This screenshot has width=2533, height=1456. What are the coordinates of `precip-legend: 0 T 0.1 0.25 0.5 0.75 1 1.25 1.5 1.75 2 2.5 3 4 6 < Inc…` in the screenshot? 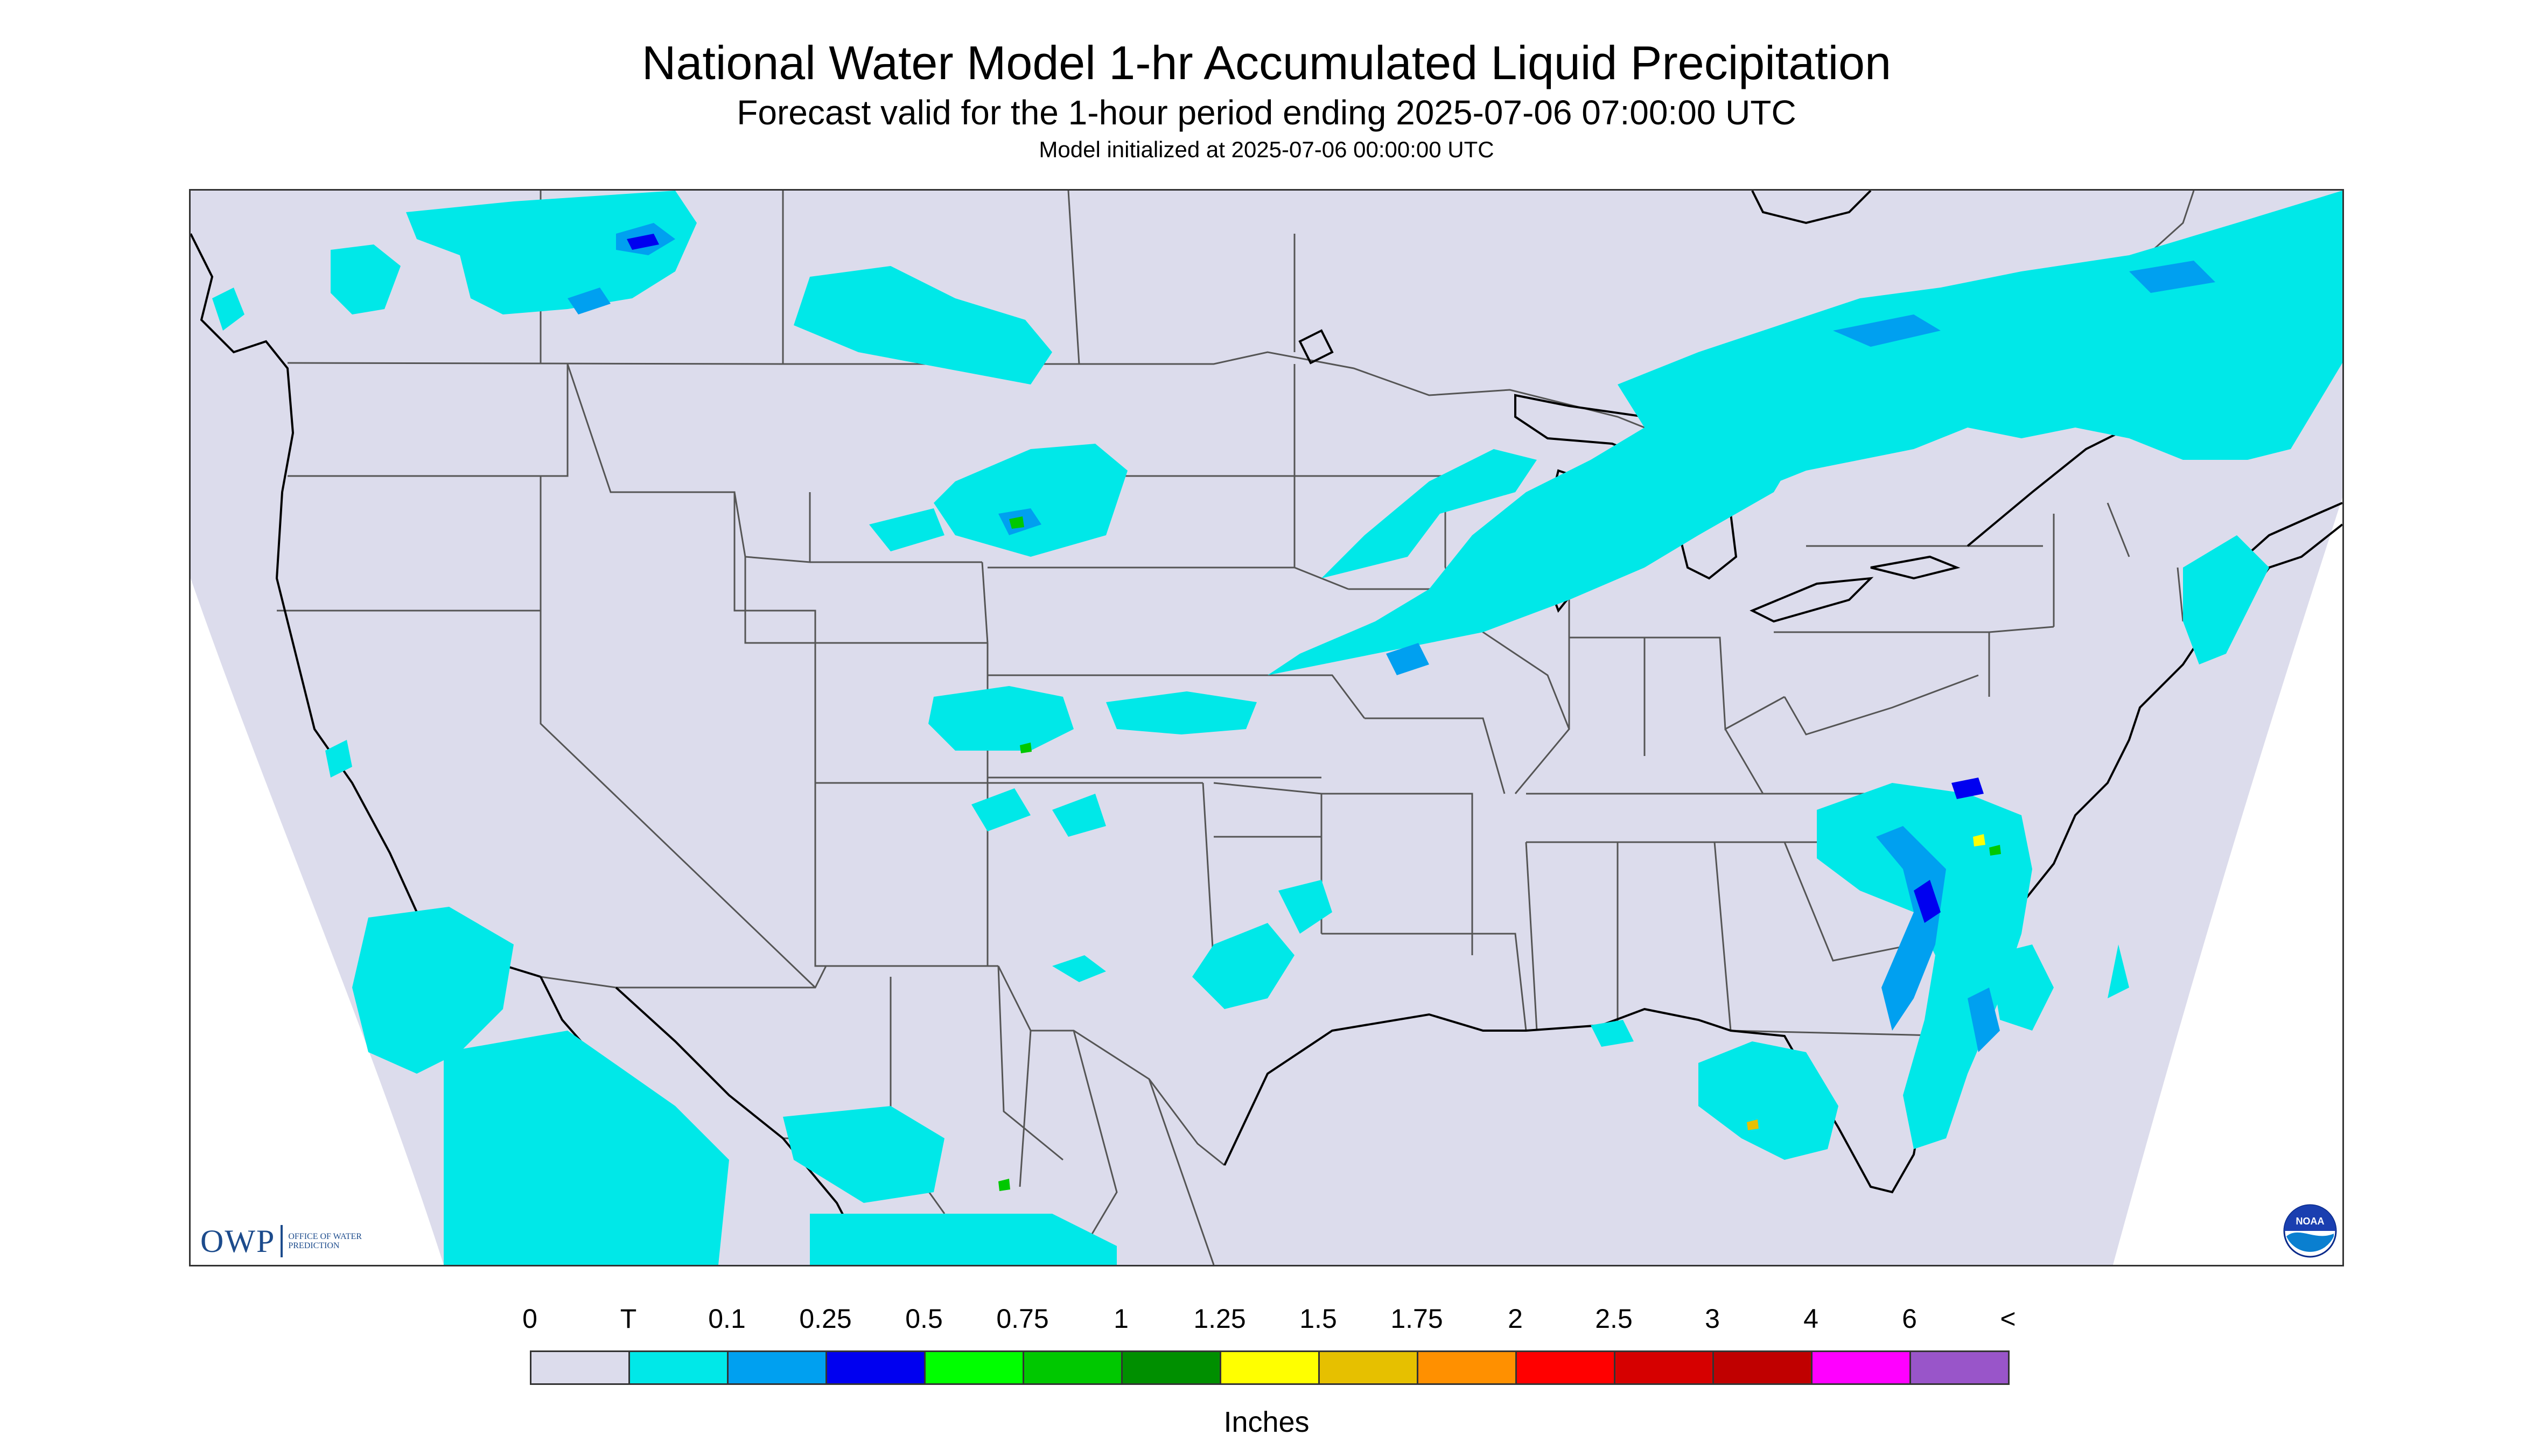 It's located at (1266, 1373).